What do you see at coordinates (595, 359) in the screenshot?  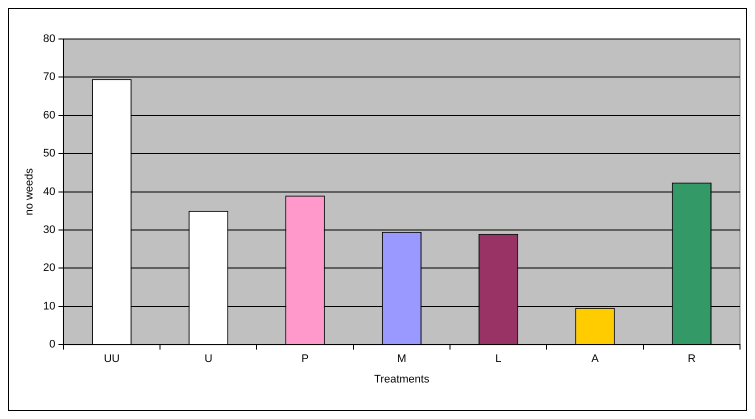 I see `x-tick-label: A` at bounding box center [595, 359].